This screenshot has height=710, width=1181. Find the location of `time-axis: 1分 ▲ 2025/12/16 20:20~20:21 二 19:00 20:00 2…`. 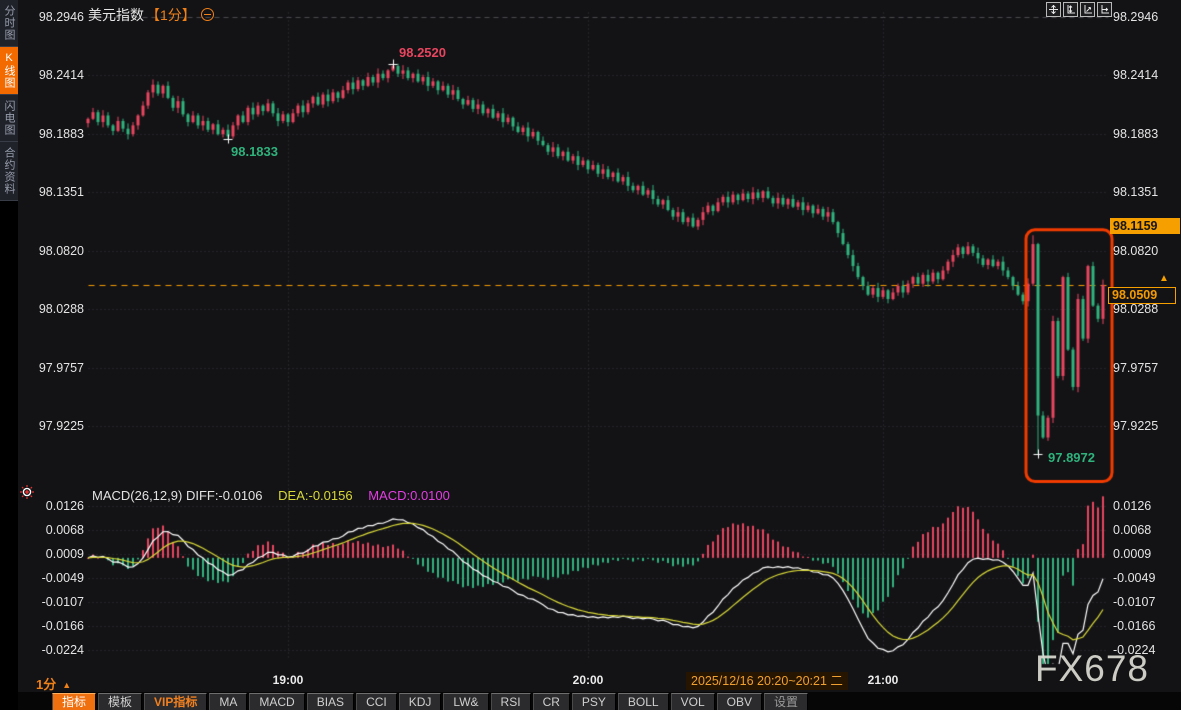

time-axis: 1分 ▲ 2025/12/16 20:20~20:21 二 19:00 20:00 2… is located at coordinates (599, 680).